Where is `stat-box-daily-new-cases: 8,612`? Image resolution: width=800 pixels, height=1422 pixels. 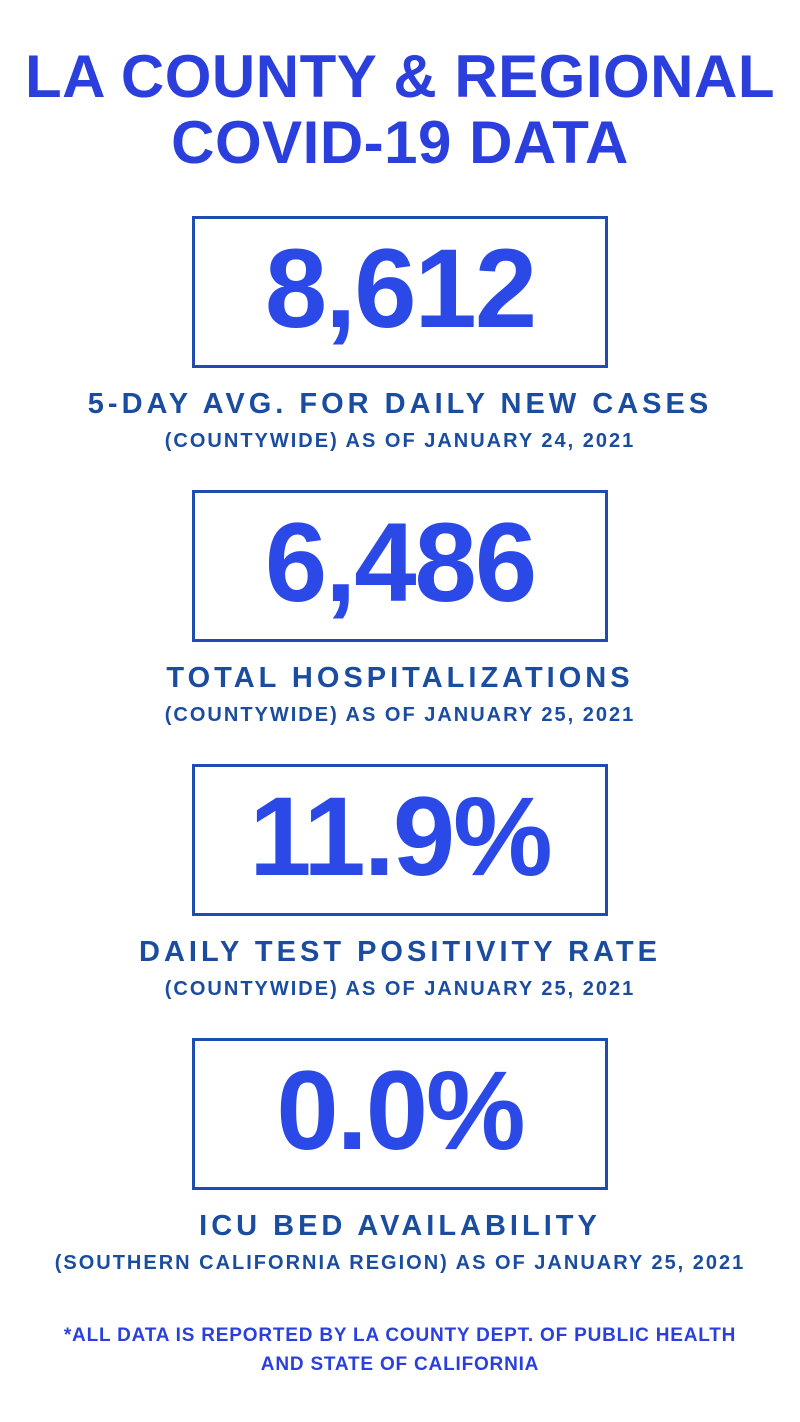 stat-box-daily-new-cases: 8,612 is located at coordinates (399, 292).